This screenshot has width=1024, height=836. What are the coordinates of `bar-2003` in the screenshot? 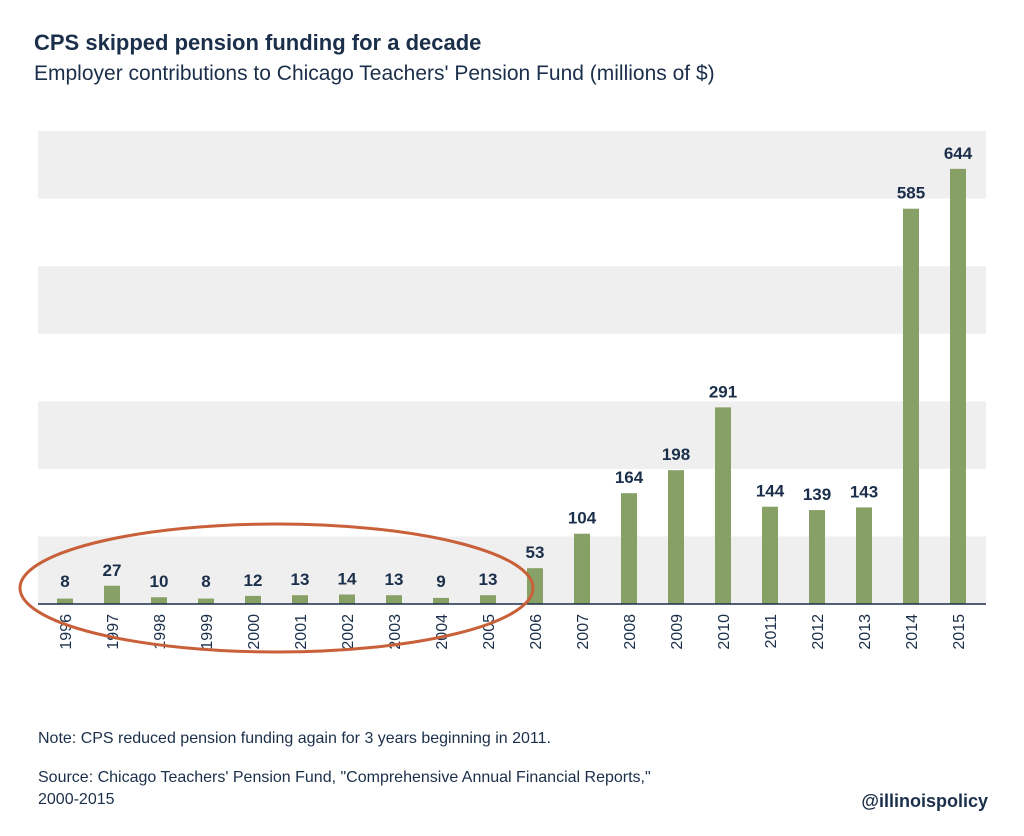 It's located at (394, 599).